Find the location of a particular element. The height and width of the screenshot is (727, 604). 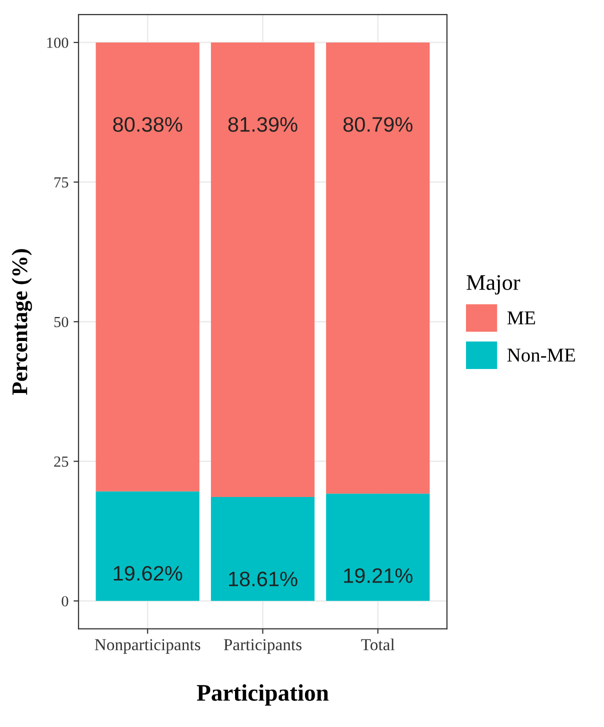

data-label: 80.38% is located at coordinates (147, 124).